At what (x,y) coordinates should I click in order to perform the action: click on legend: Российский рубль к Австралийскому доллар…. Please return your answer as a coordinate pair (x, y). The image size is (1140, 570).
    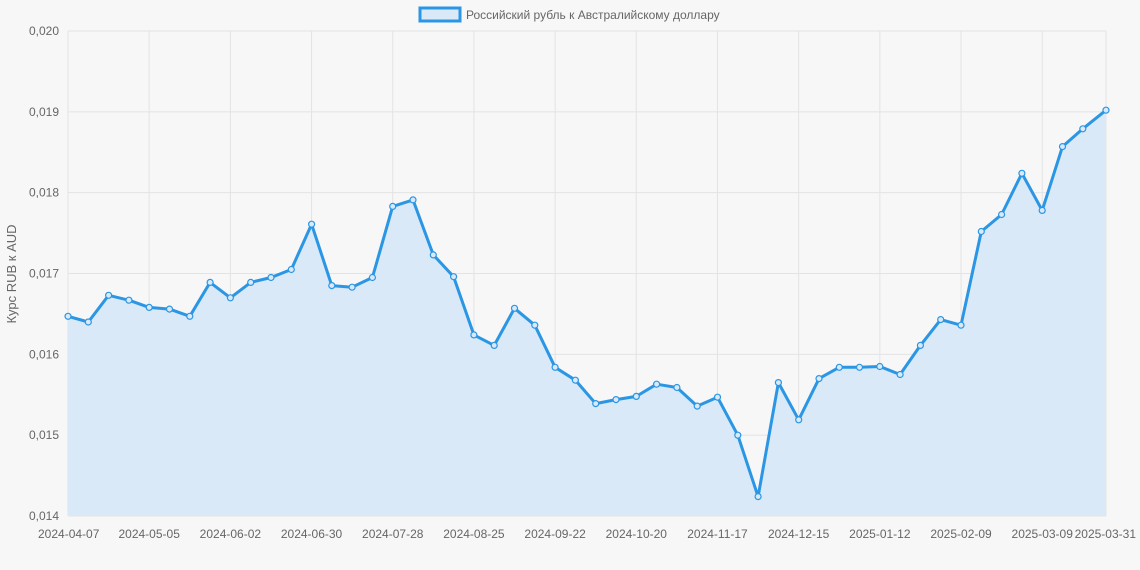
    Looking at the image, I should click on (569, 14).